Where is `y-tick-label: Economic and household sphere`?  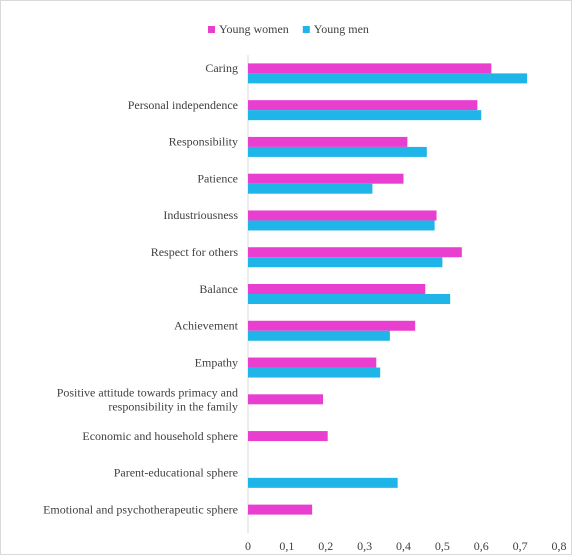
y-tick-label: Economic and household sphere is located at coordinates (160, 436).